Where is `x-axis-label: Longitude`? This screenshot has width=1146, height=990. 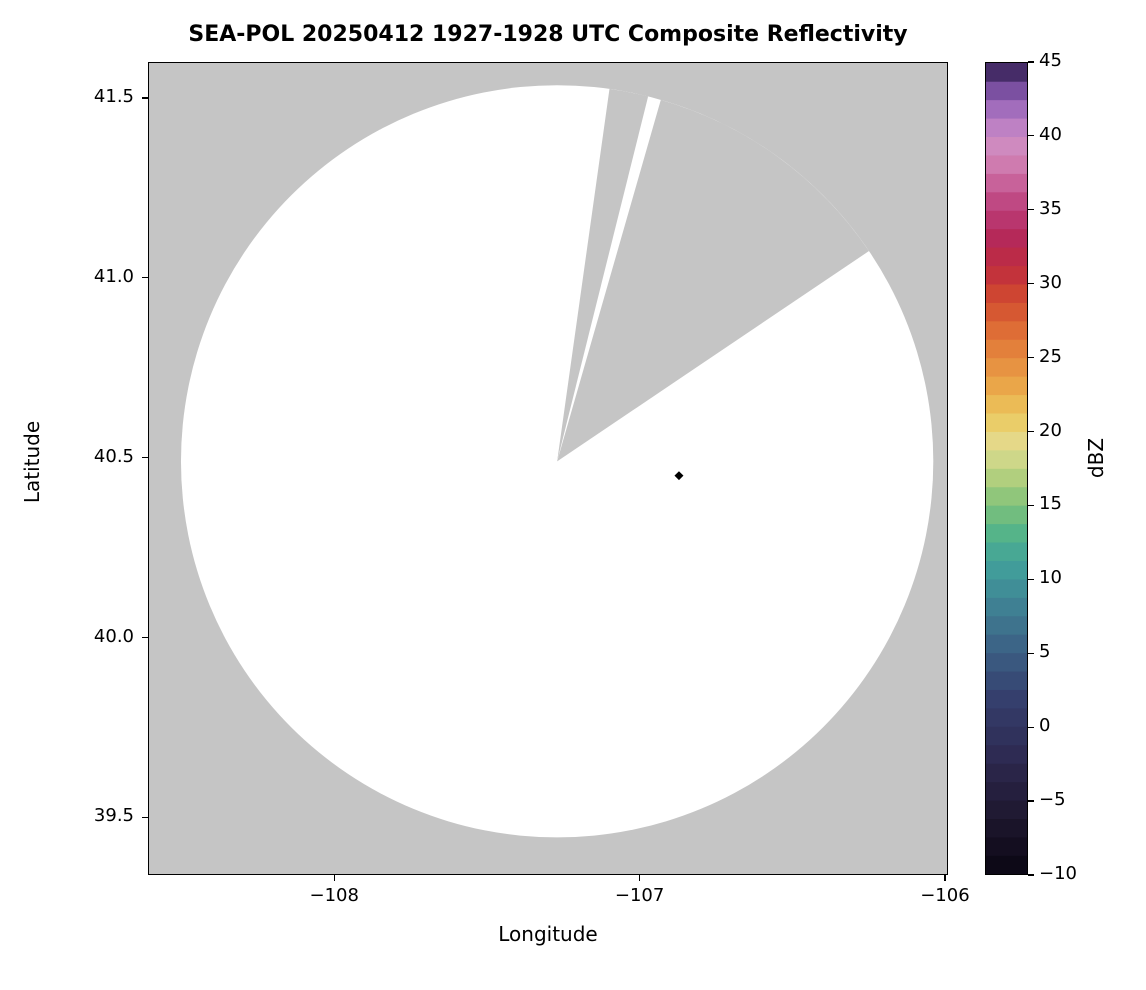 x-axis-label: Longitude is located at coordinates (548, 934).